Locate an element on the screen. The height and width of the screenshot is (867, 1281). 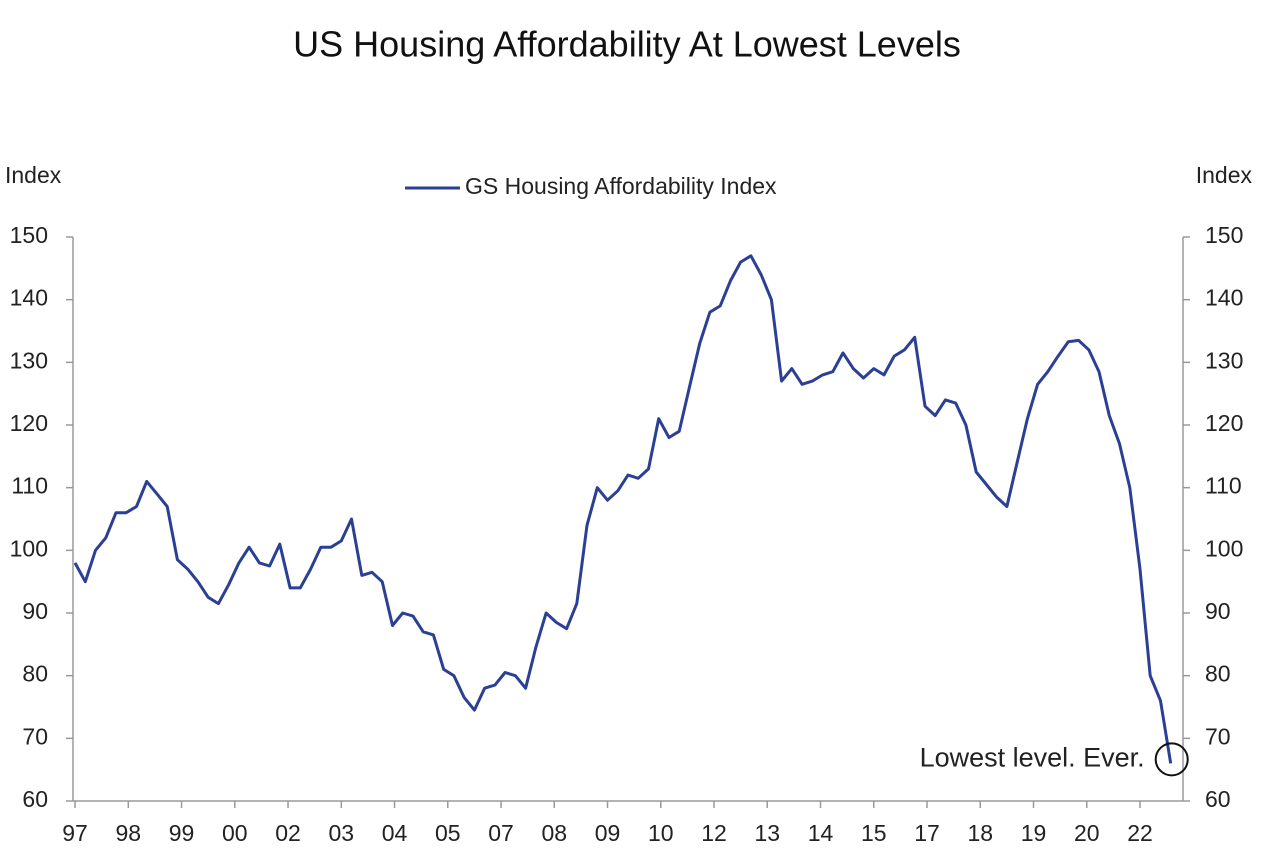
x-tick-label: 15 is located at coordinates (874, 833).